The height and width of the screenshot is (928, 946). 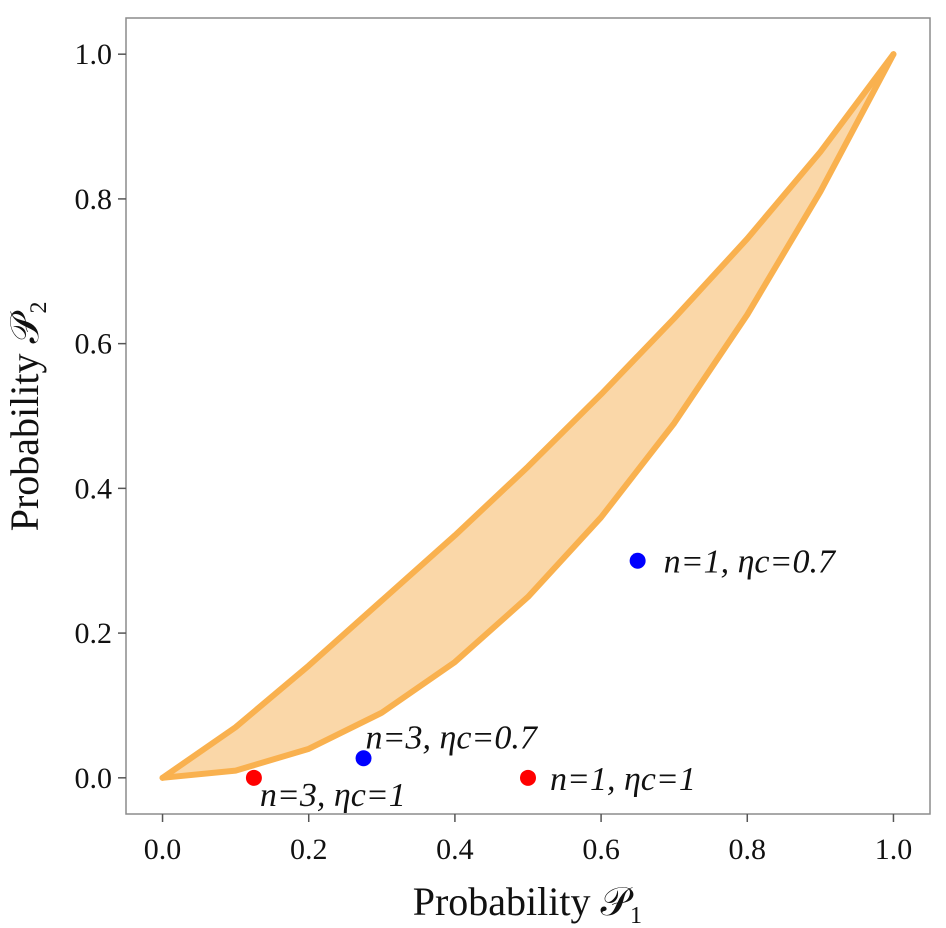 I want to click on y-tick-label: 1.0, so click(x=94, y=54).